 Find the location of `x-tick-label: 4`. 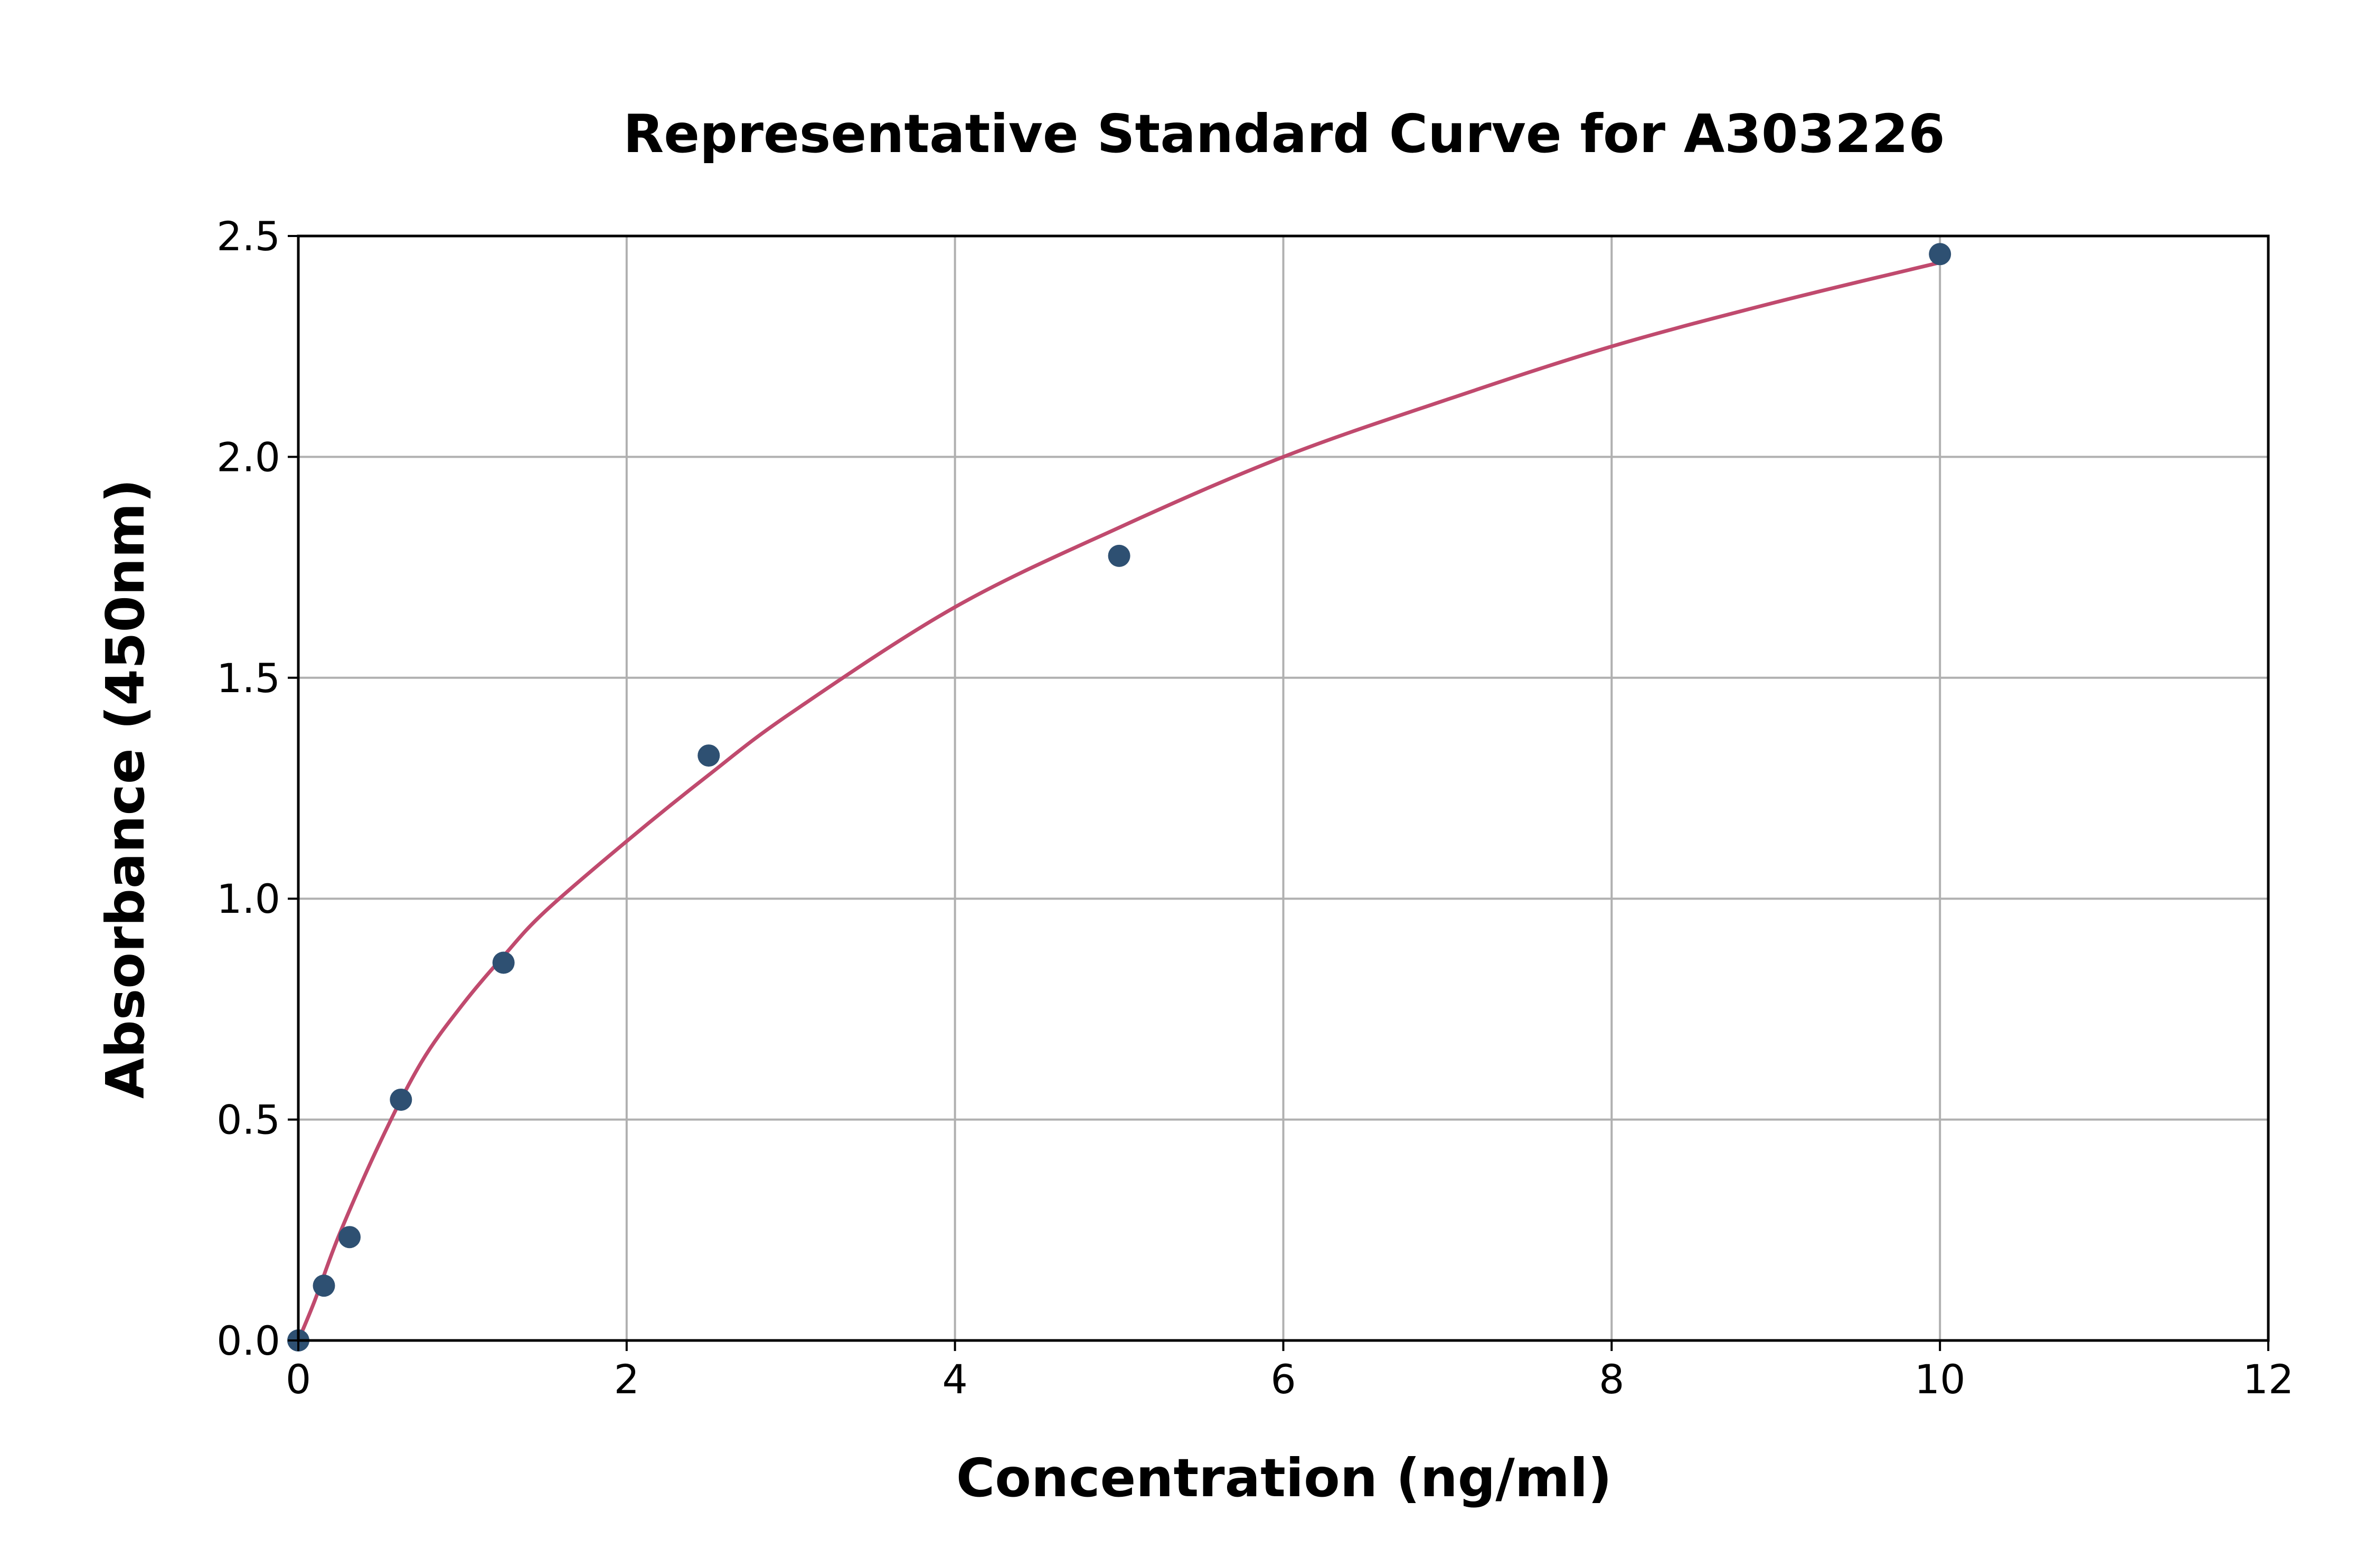

x-tick-label: 4 is located at coordinates (954, 1380).